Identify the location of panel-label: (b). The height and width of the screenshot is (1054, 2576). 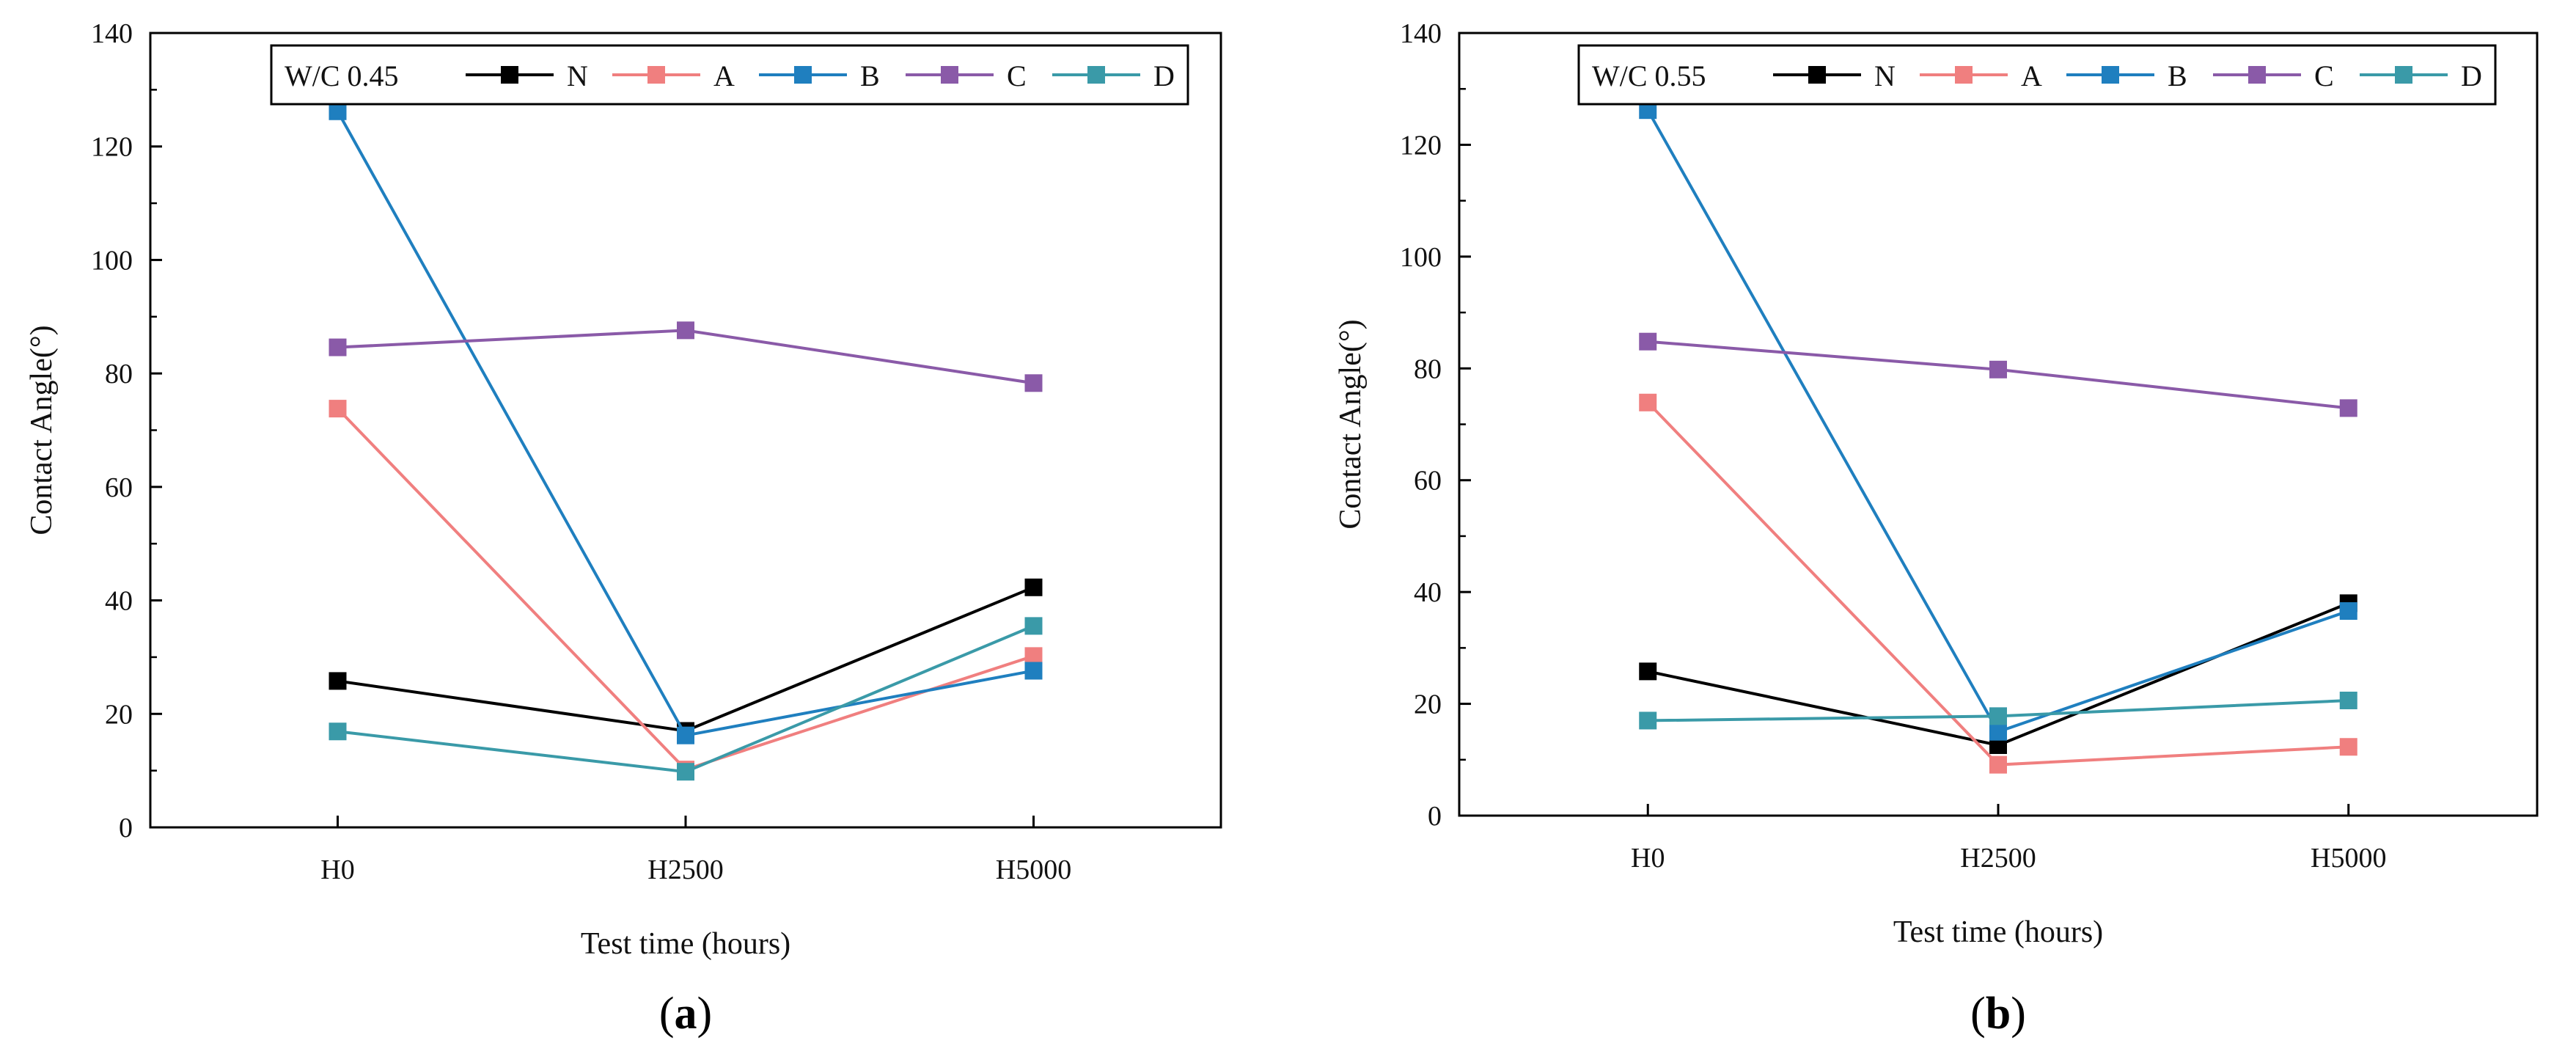
(1998, 1014).